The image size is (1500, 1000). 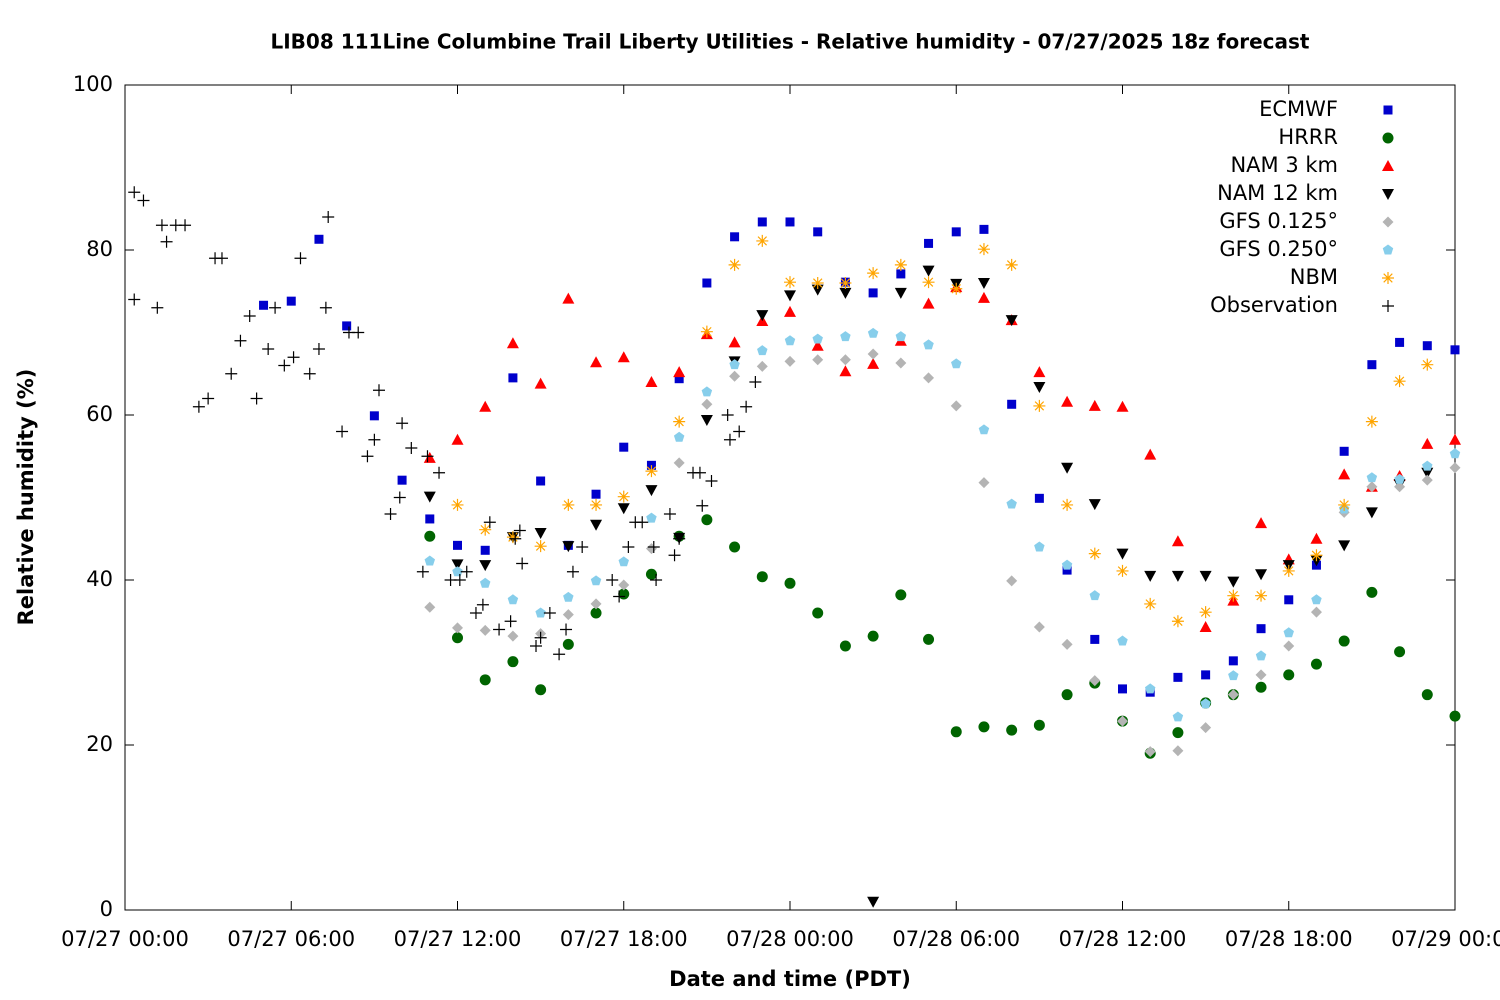 What do you see at coordinates (99, 249) in the screenshot?
I see `y-tick-label: 80` at bounding box center [99, 249].